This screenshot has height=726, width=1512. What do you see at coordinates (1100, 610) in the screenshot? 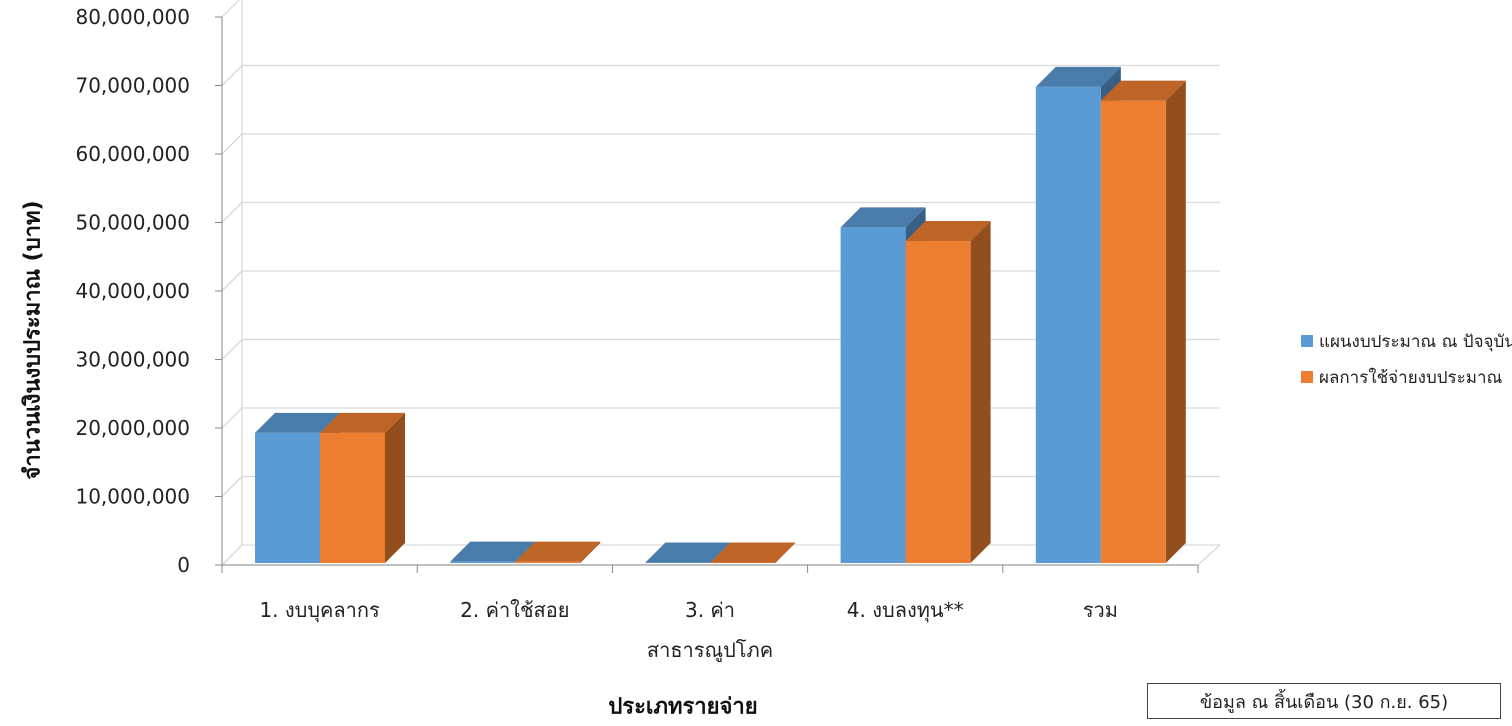
I see `x-tick-label: รวม` at bounding box center [1100, 610].